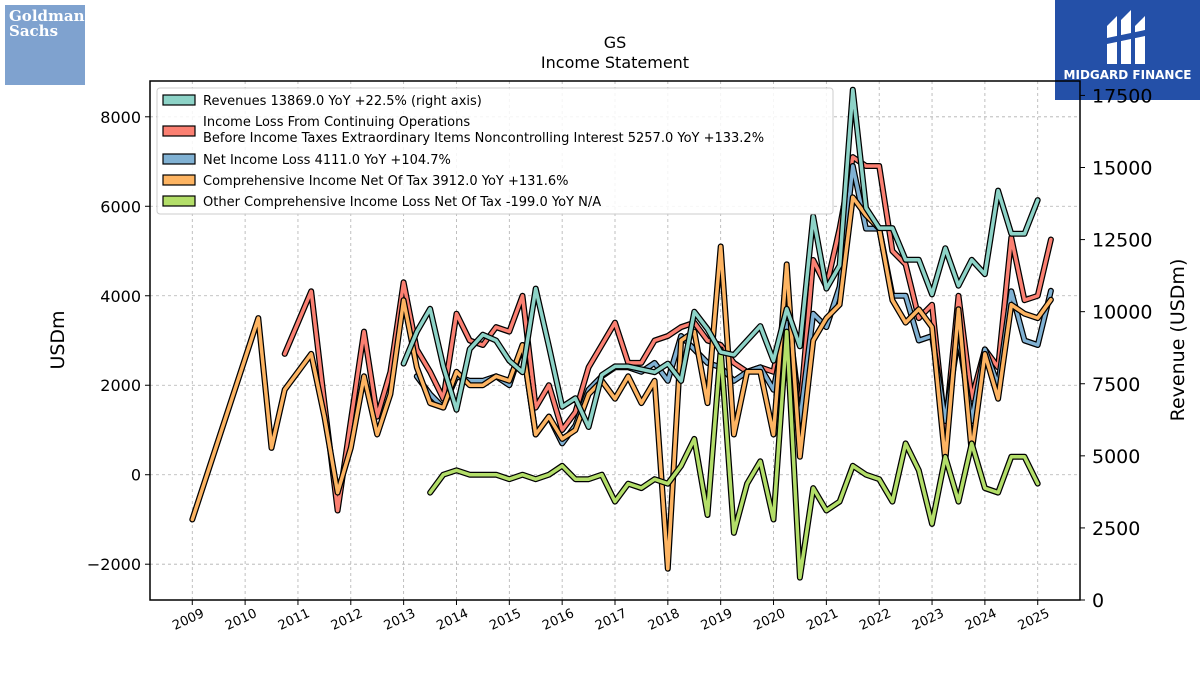 The width and height of the screenshot is (1200, 675). What do you see at coordinates (770, 620) in the screenshot?
I see `x-tick-label: 2020` at bounding box center [770, 620].